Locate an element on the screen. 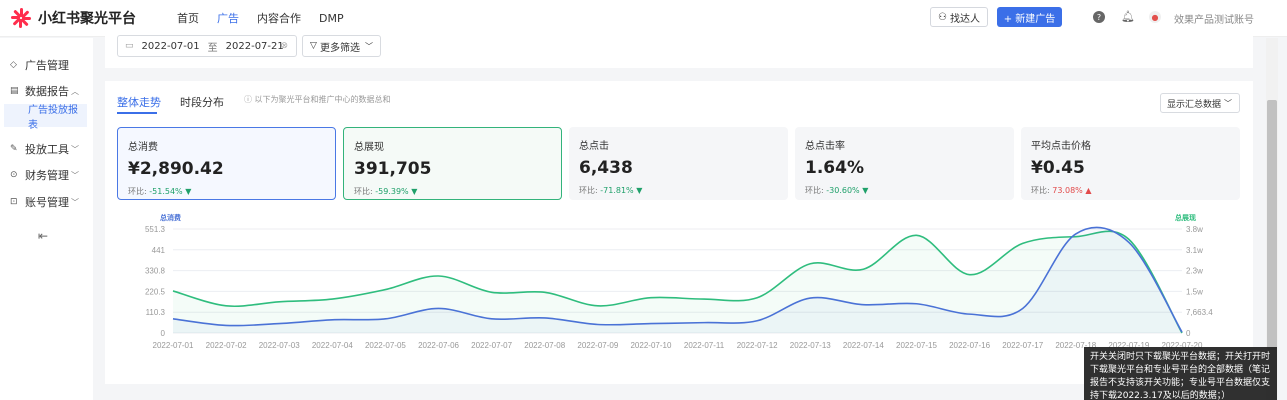 Image resolution: width=1287 pixels, height=400 pixels. metric-compare: 环比: -51.54% ▼ is located at coordinates (160, 191).